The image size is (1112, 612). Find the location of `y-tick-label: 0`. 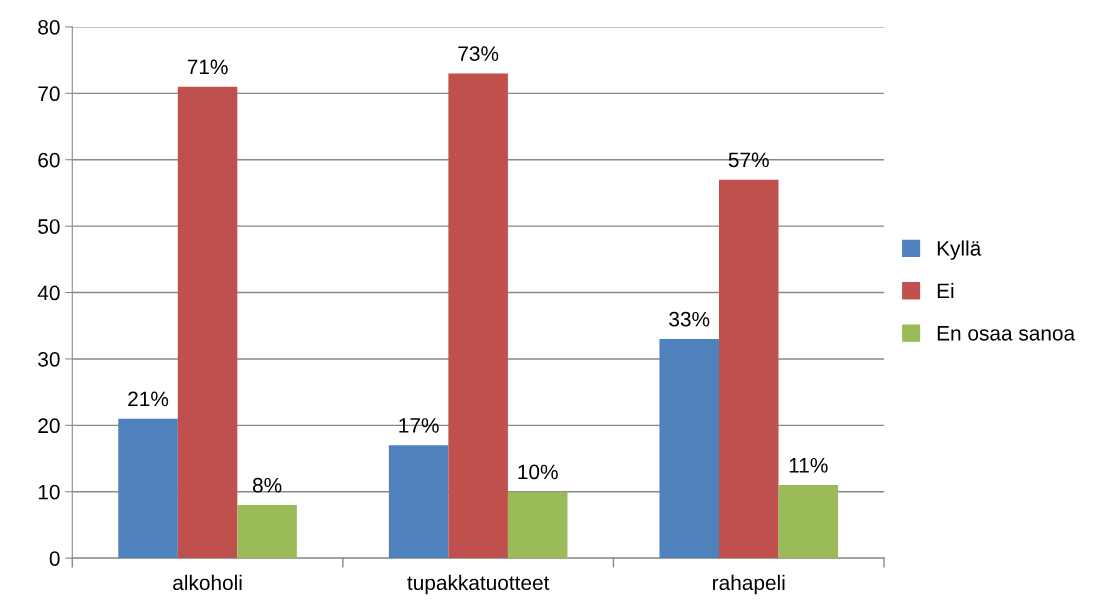

y-tick-label: 0 is located at coordinates (54, 558).